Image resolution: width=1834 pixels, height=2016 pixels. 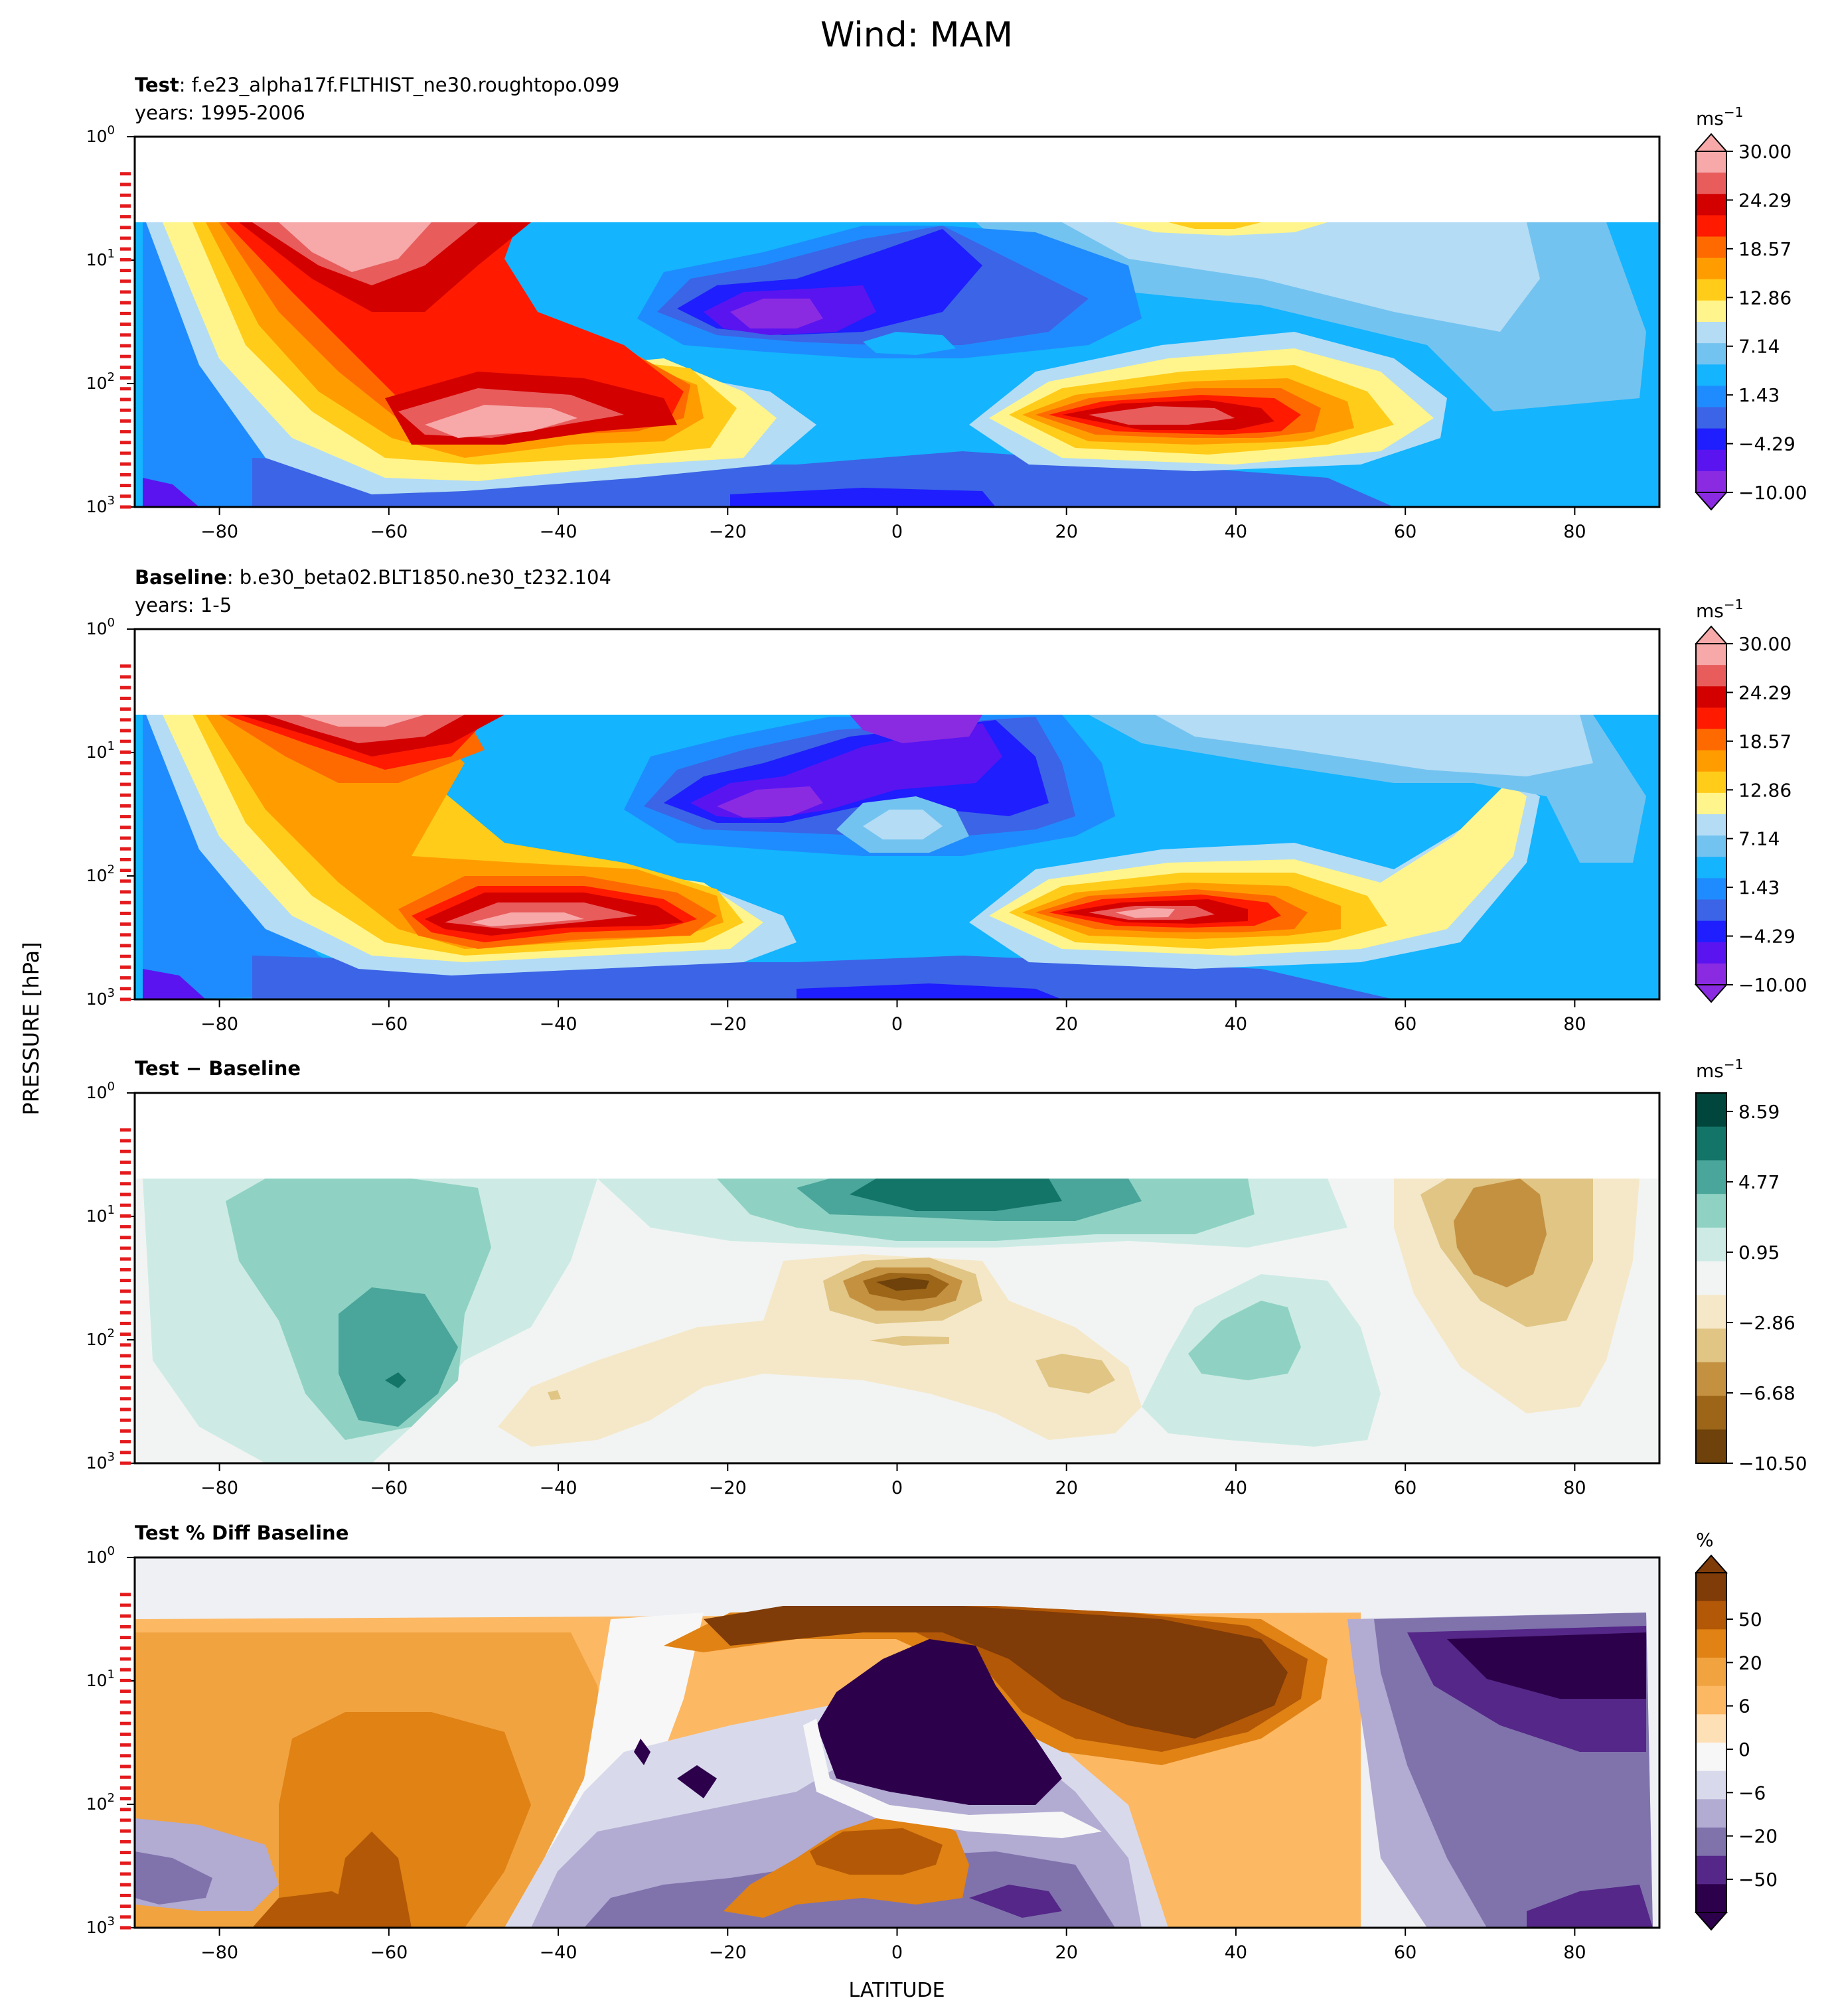 What do you see at coordinates (181, 577) in the screenshot?
I see `panel-baseline-title-bold: Baseline` at bounding box center [181, 577].